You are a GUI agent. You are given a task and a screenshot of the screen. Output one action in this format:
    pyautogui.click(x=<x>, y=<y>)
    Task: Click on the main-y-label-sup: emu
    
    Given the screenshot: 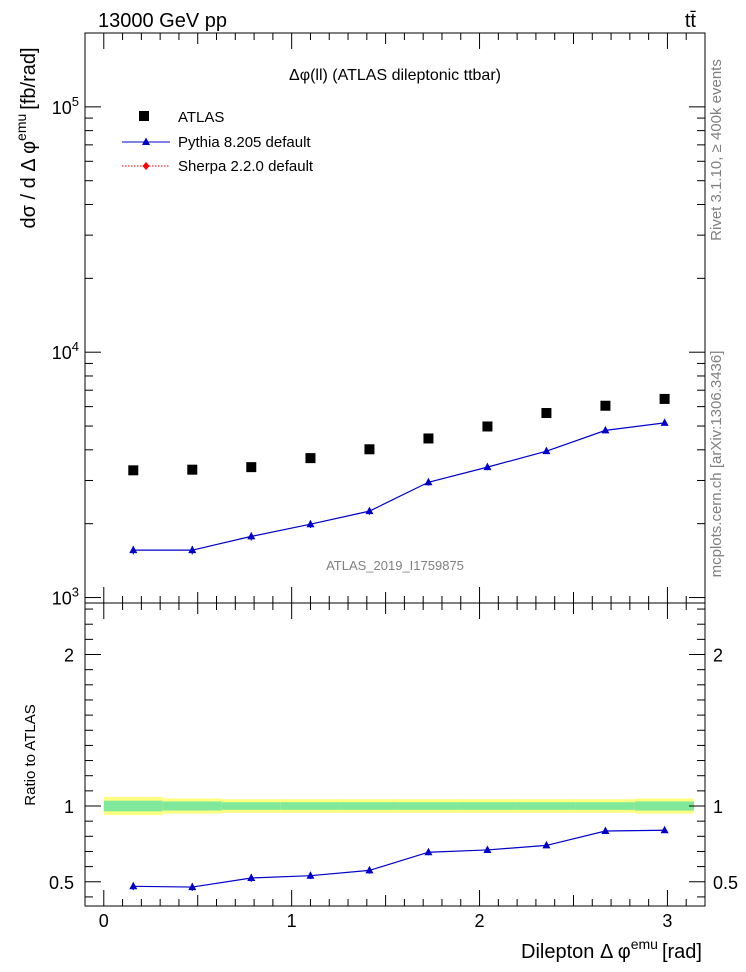 What is the action you would take?
    pyautogui.click(x=21, y=127)
    